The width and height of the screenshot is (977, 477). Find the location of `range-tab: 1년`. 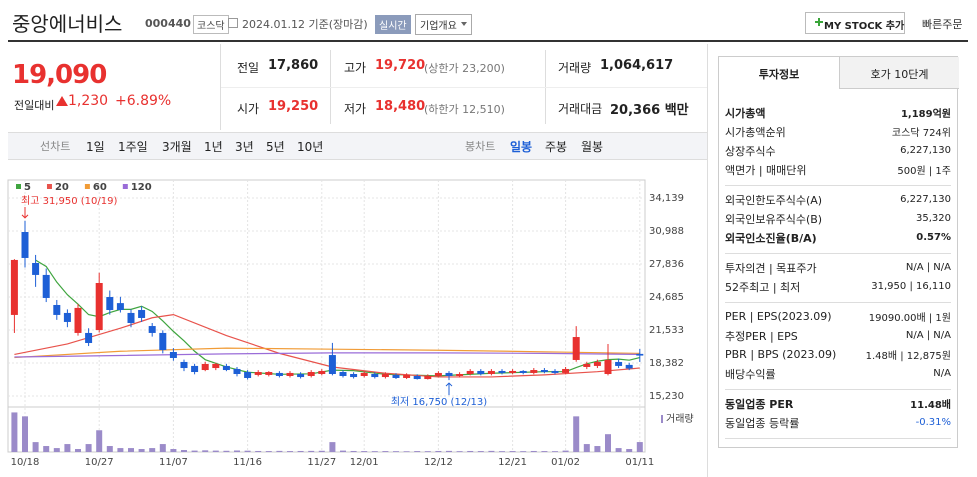

range-tab: 1년 is located at coordinates (213, 147).